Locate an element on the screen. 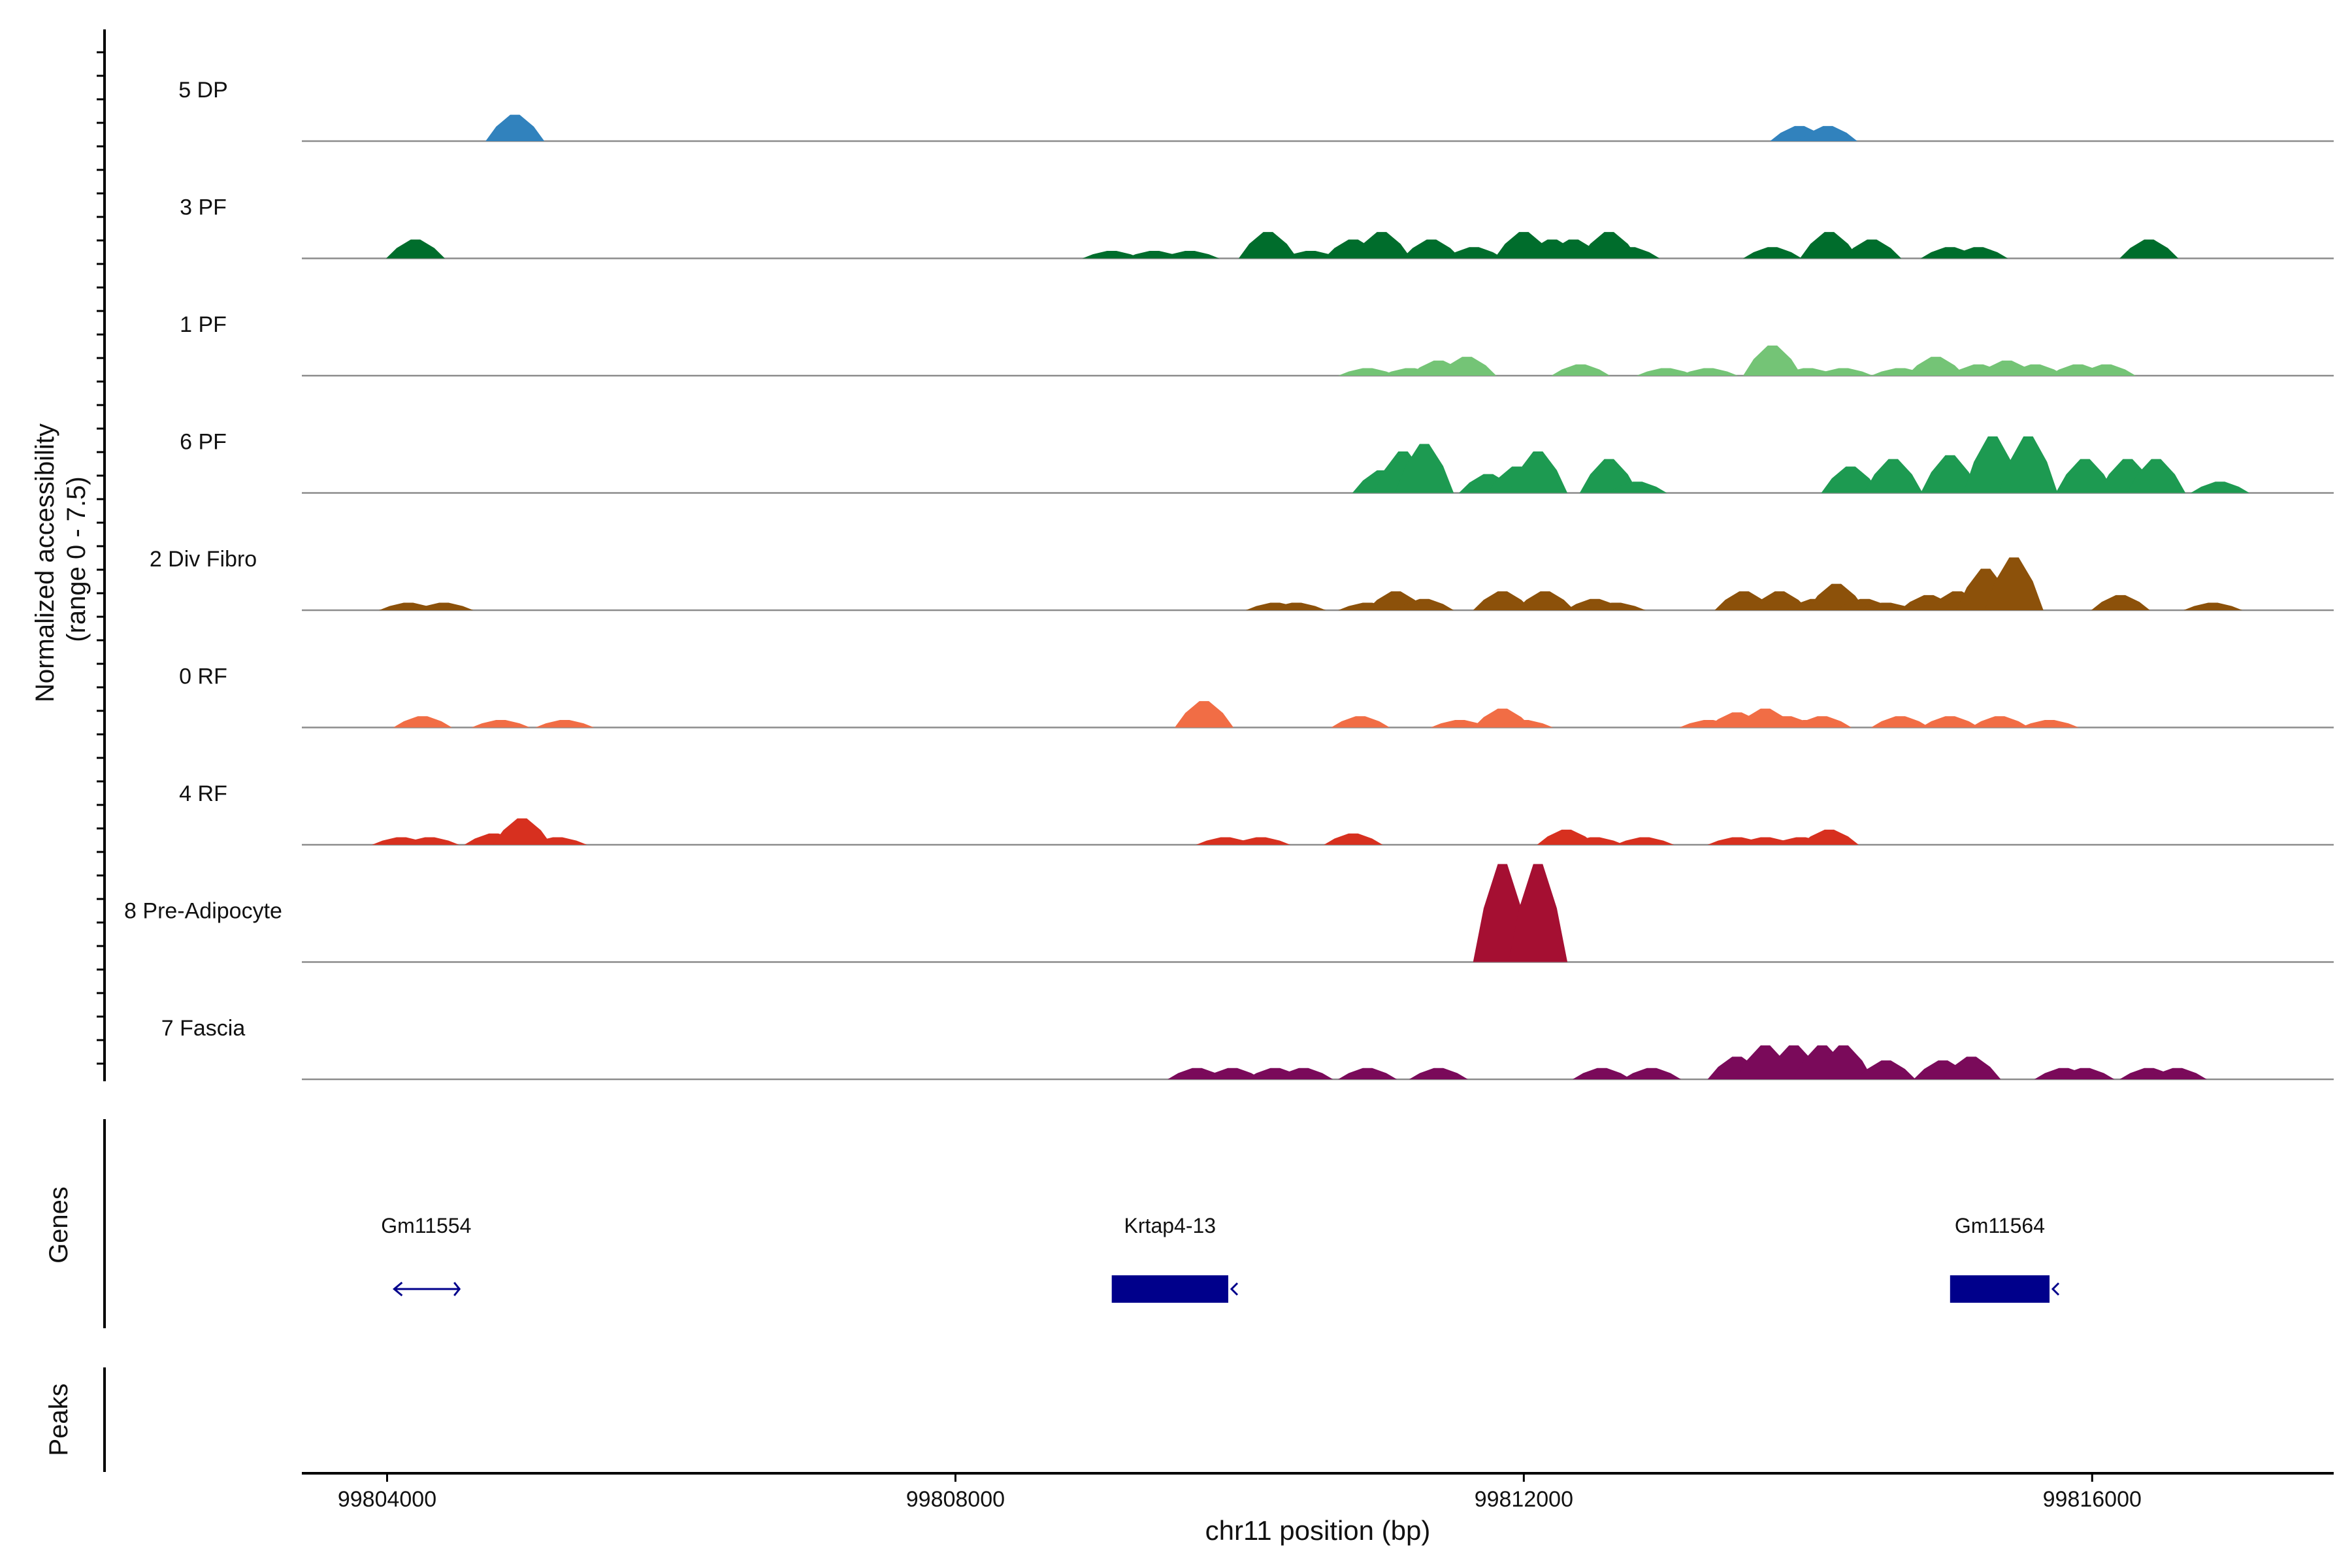 The width and height of the screenshot is (2352, 1568). track-label: 4 RF is located at coordinates (203, 793).